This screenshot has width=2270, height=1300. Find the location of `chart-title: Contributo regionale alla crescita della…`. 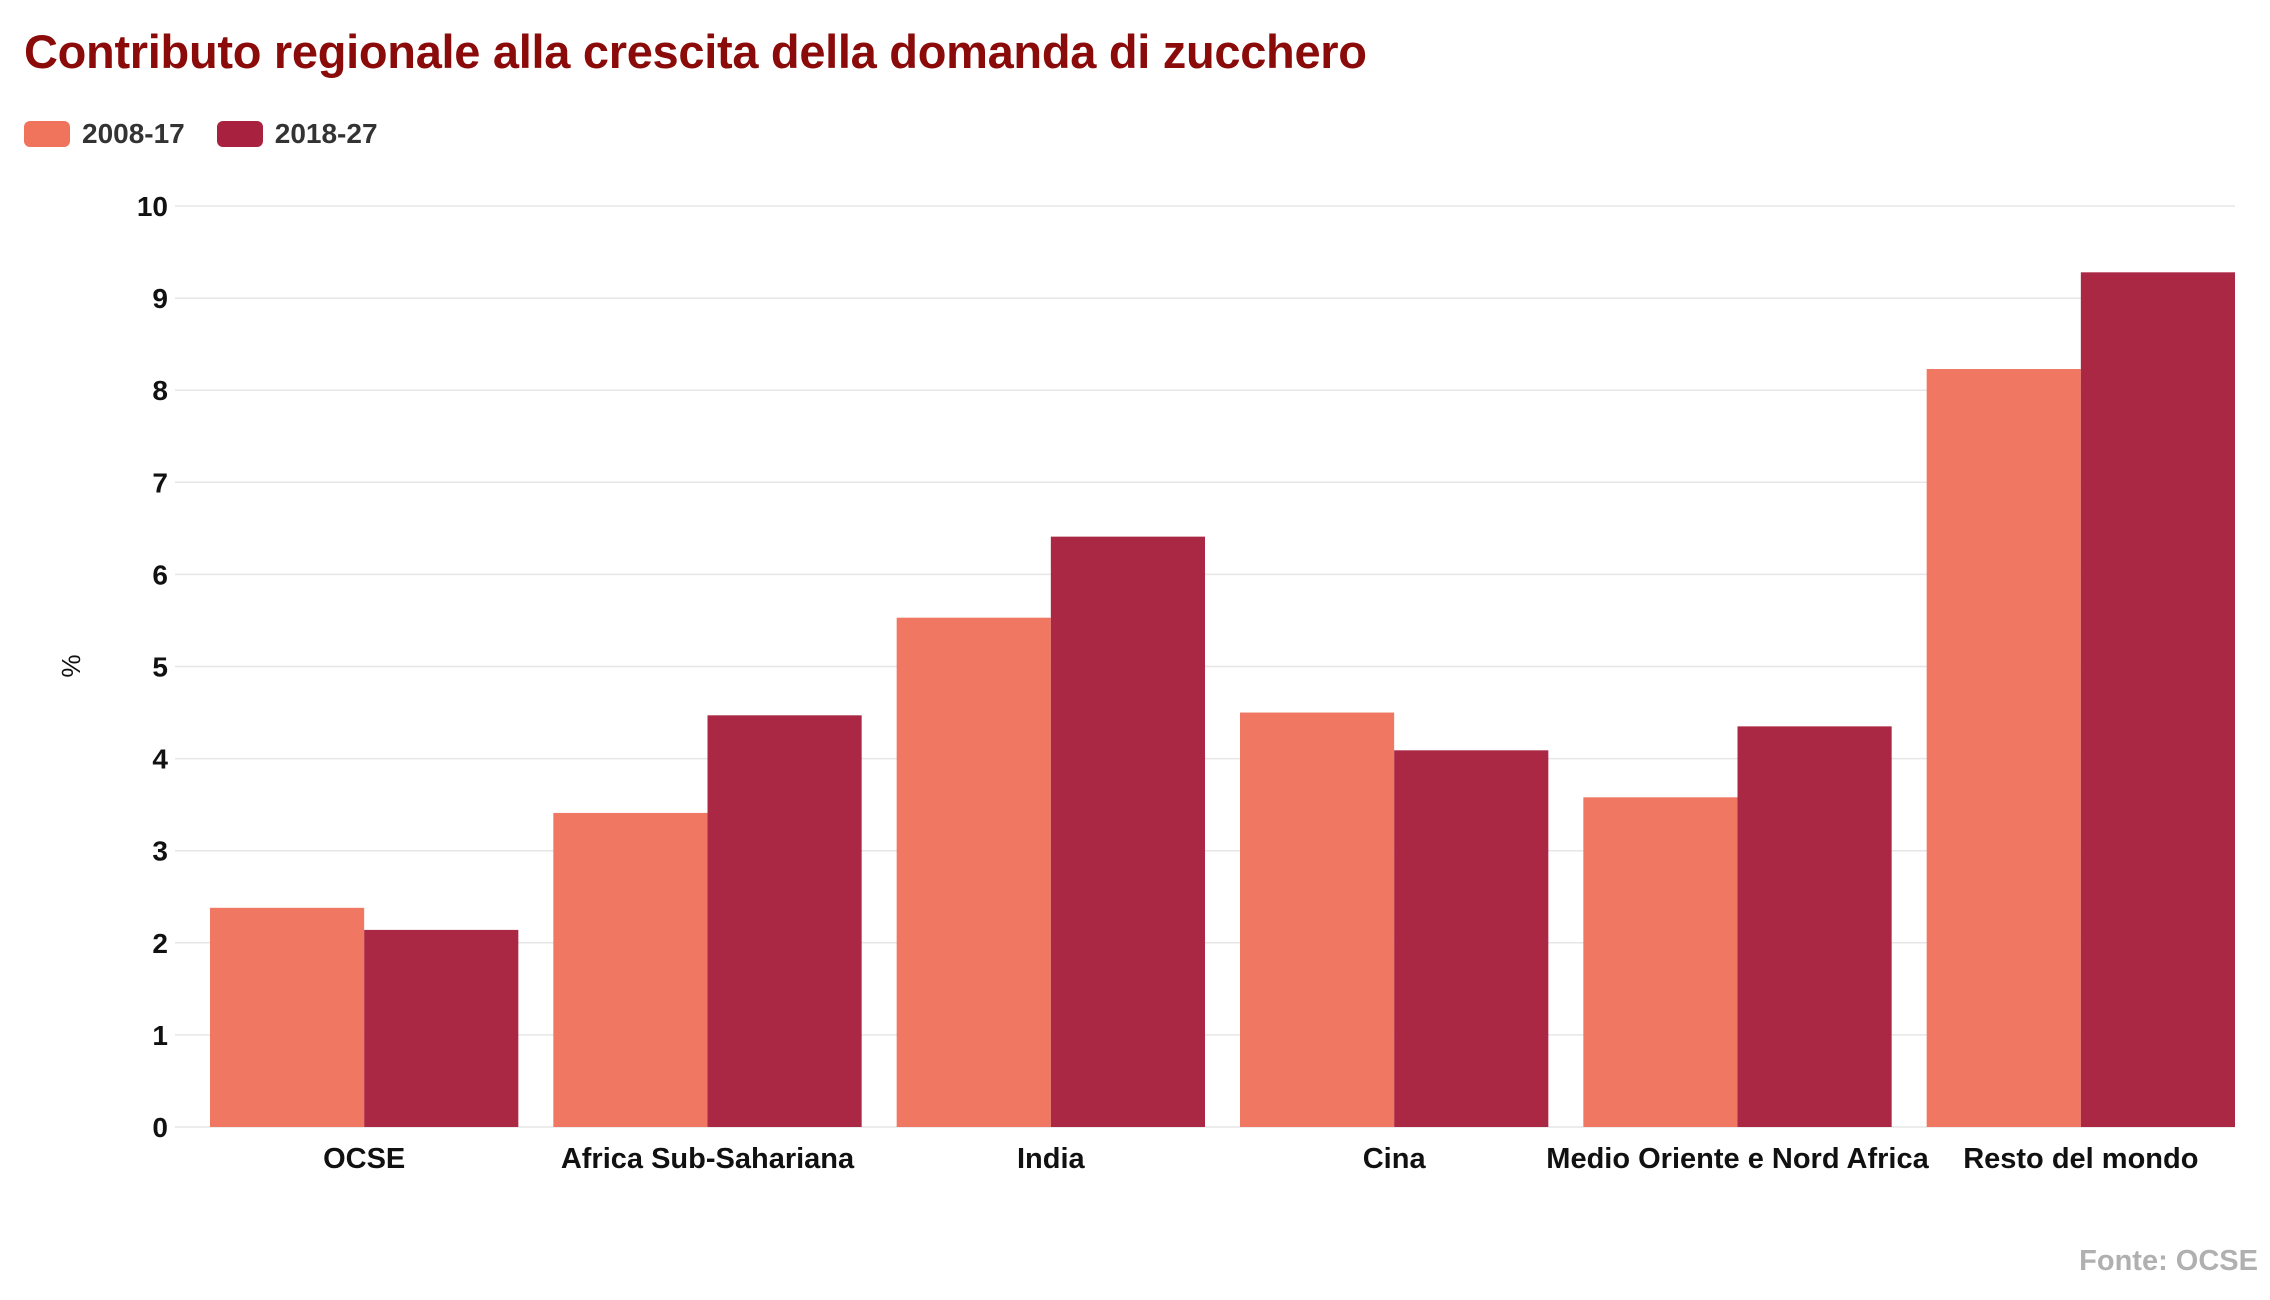

chart-title: Contributo regionale alla crescita della… is located at coordinates (695, 51).